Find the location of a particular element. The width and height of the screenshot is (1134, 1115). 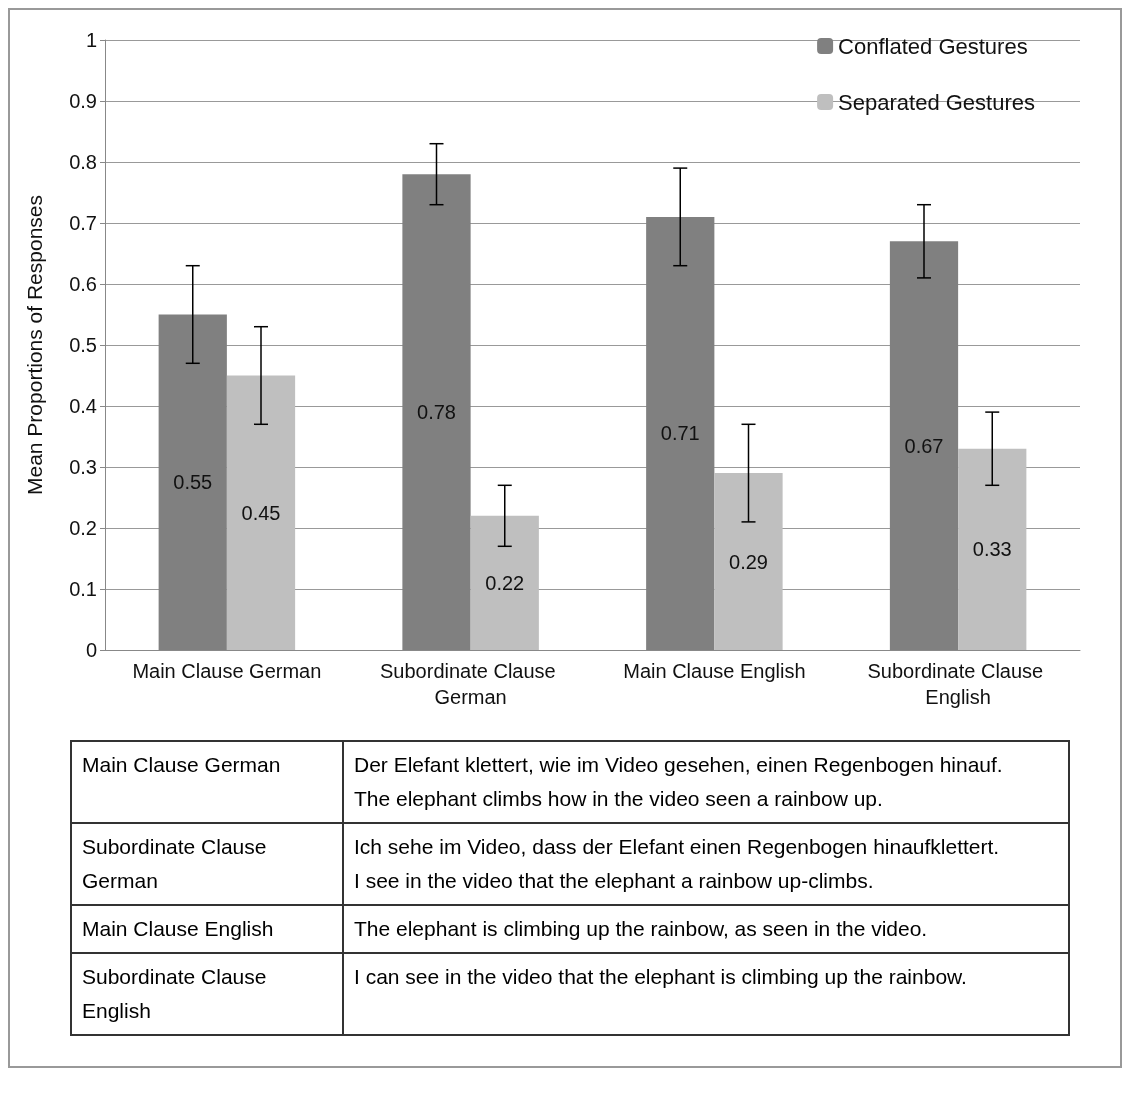

y-axis-title: Mean Proportions of Responses is located at coordinates (34, 345).